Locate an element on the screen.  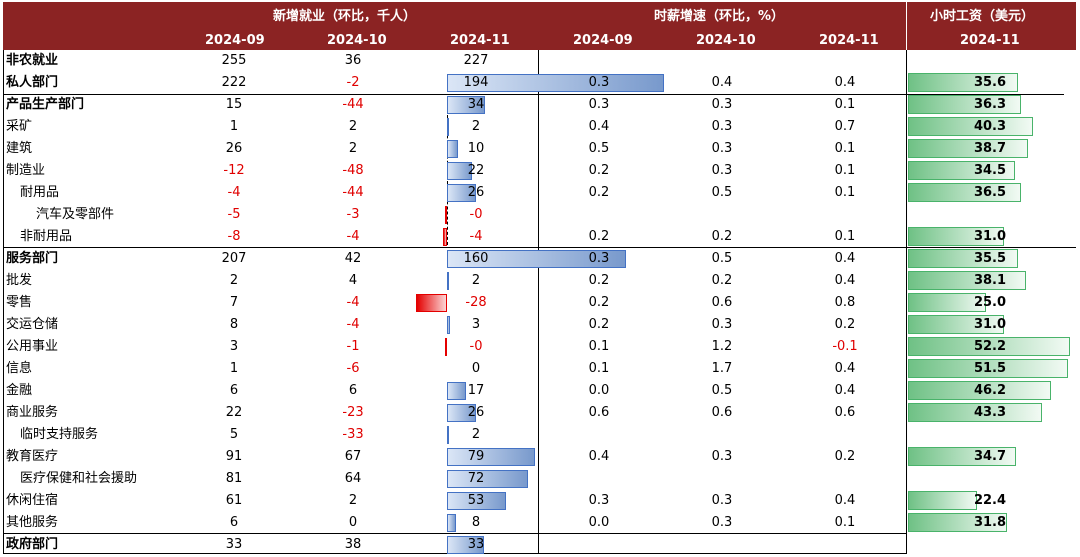
job-value-cell: 34 is located at coordinates (476, 104).